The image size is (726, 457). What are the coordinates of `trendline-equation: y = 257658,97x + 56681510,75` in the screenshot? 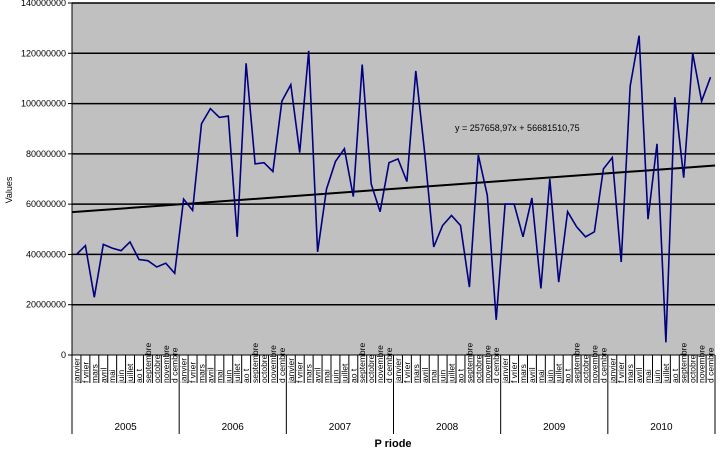 It's located at (517, 128).